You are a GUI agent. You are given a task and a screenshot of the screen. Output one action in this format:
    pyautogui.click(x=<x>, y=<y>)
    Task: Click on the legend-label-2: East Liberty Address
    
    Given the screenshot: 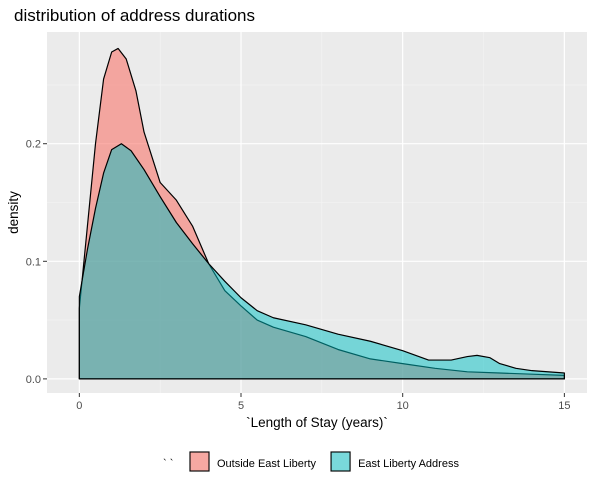 What is the action you would take?
    pyautogui.click(x=408, y=464)
    